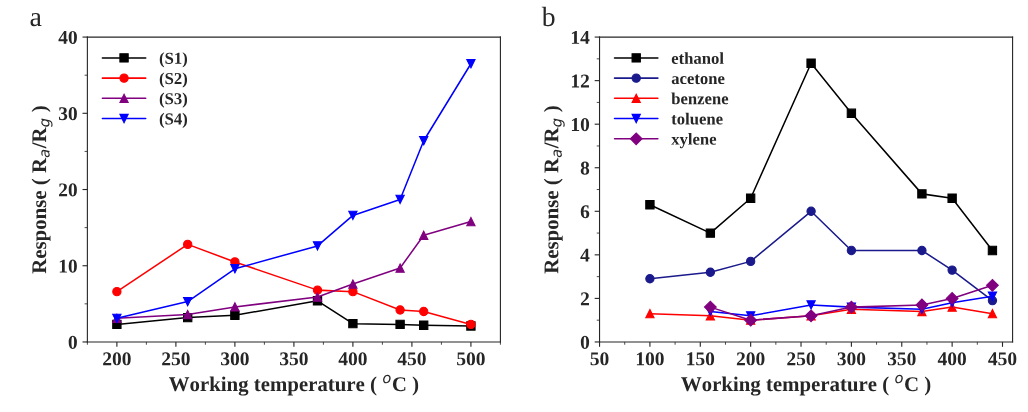  Describe the element at coordinates (700, 98) in the screenshot. I see `legend-label: benzene` at that location.